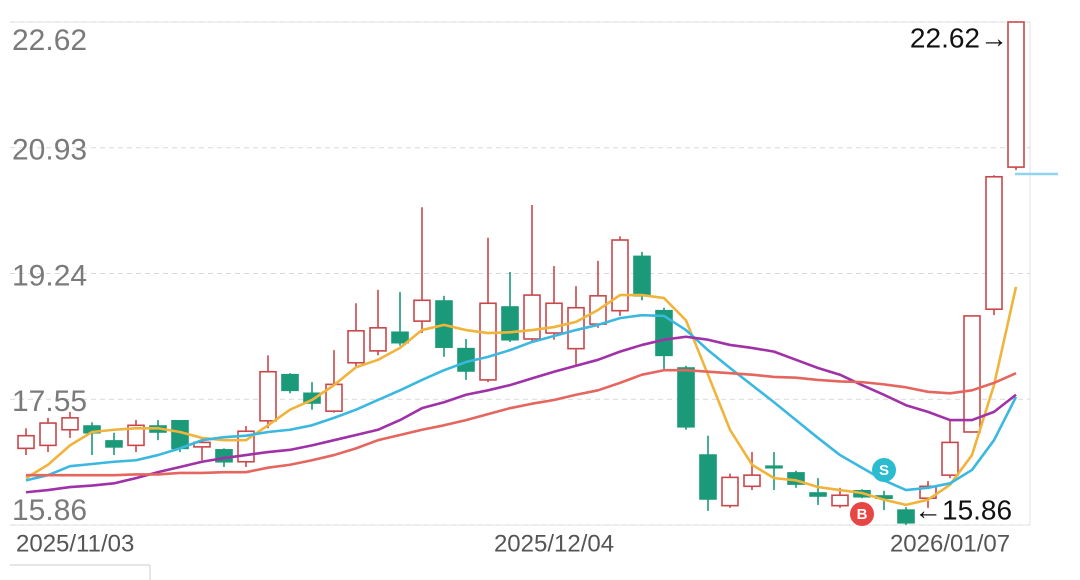 This screenshot has width=1080, height=580. I want to click on max-annotation: 22.62→, so click(959, 37).